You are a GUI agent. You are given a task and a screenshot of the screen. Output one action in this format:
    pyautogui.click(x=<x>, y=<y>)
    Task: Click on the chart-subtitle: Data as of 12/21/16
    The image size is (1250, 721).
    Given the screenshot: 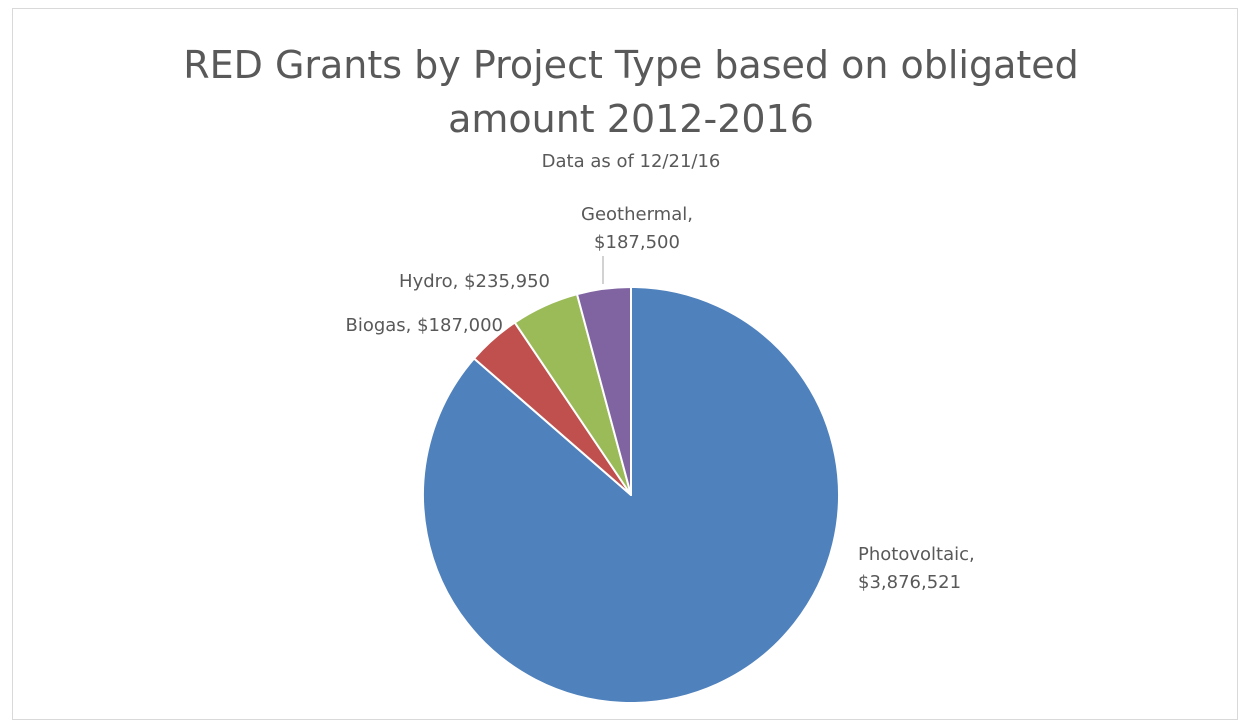 What is the action you would take?
    pyautogui.click(x=631, y=161)
    